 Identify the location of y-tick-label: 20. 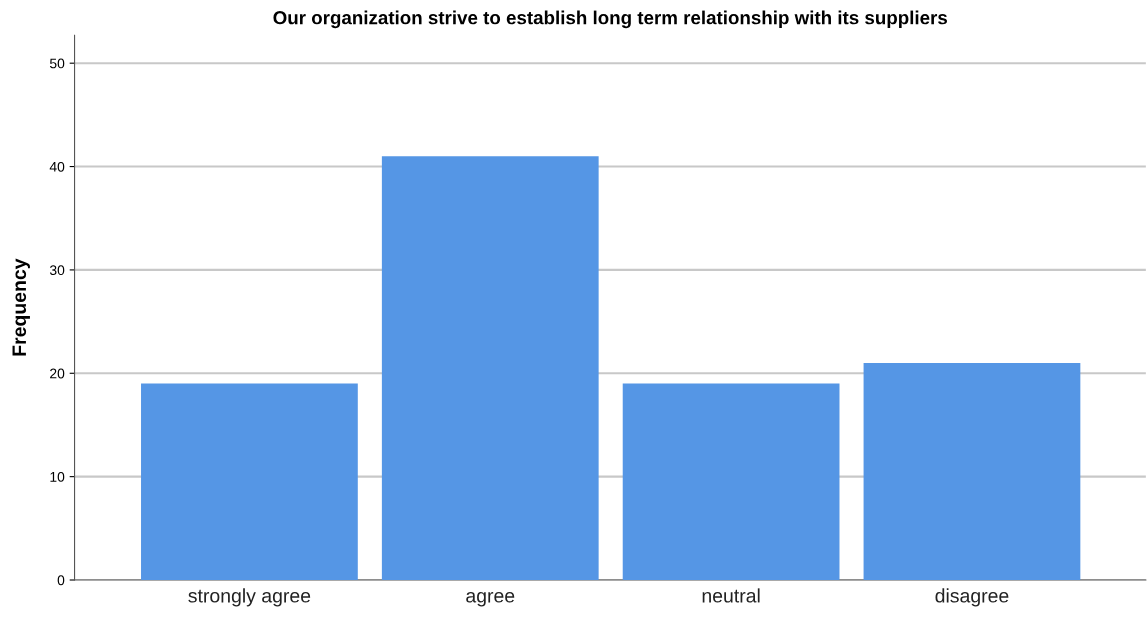
(57, 373).